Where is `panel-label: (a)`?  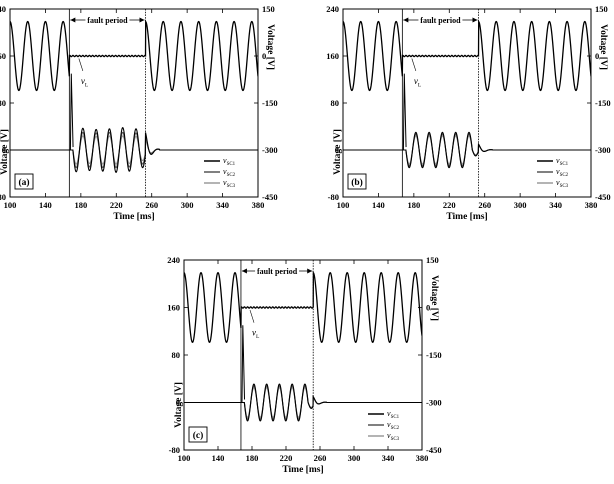 panel-label: (a) is located at coordinates (23, 182).